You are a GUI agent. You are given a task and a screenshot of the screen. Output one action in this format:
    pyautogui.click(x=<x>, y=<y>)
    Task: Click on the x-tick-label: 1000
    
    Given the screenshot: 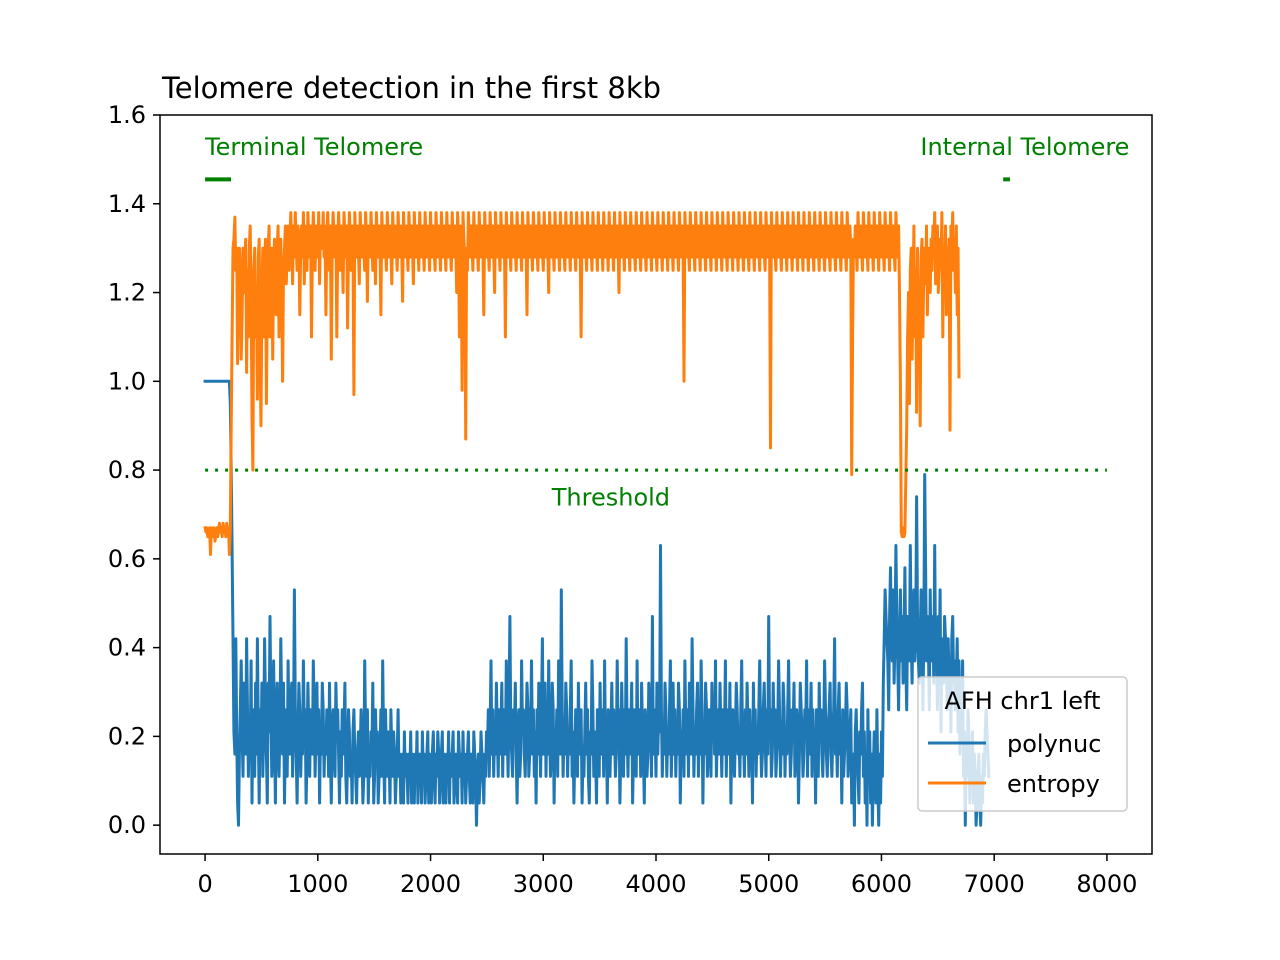 What is the action you would take?
    pyautogui.click(x=317, y=884)
    